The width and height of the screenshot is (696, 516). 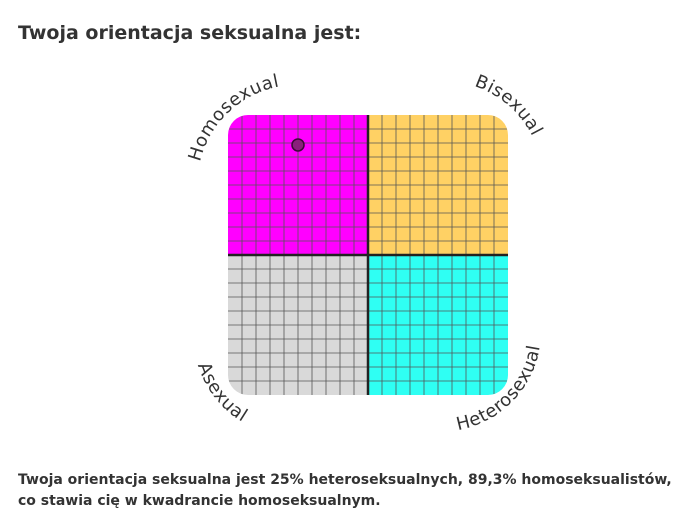 I want to click on page-title: Twoja orientacja seksualna jest:, so click(x=190, y=33).